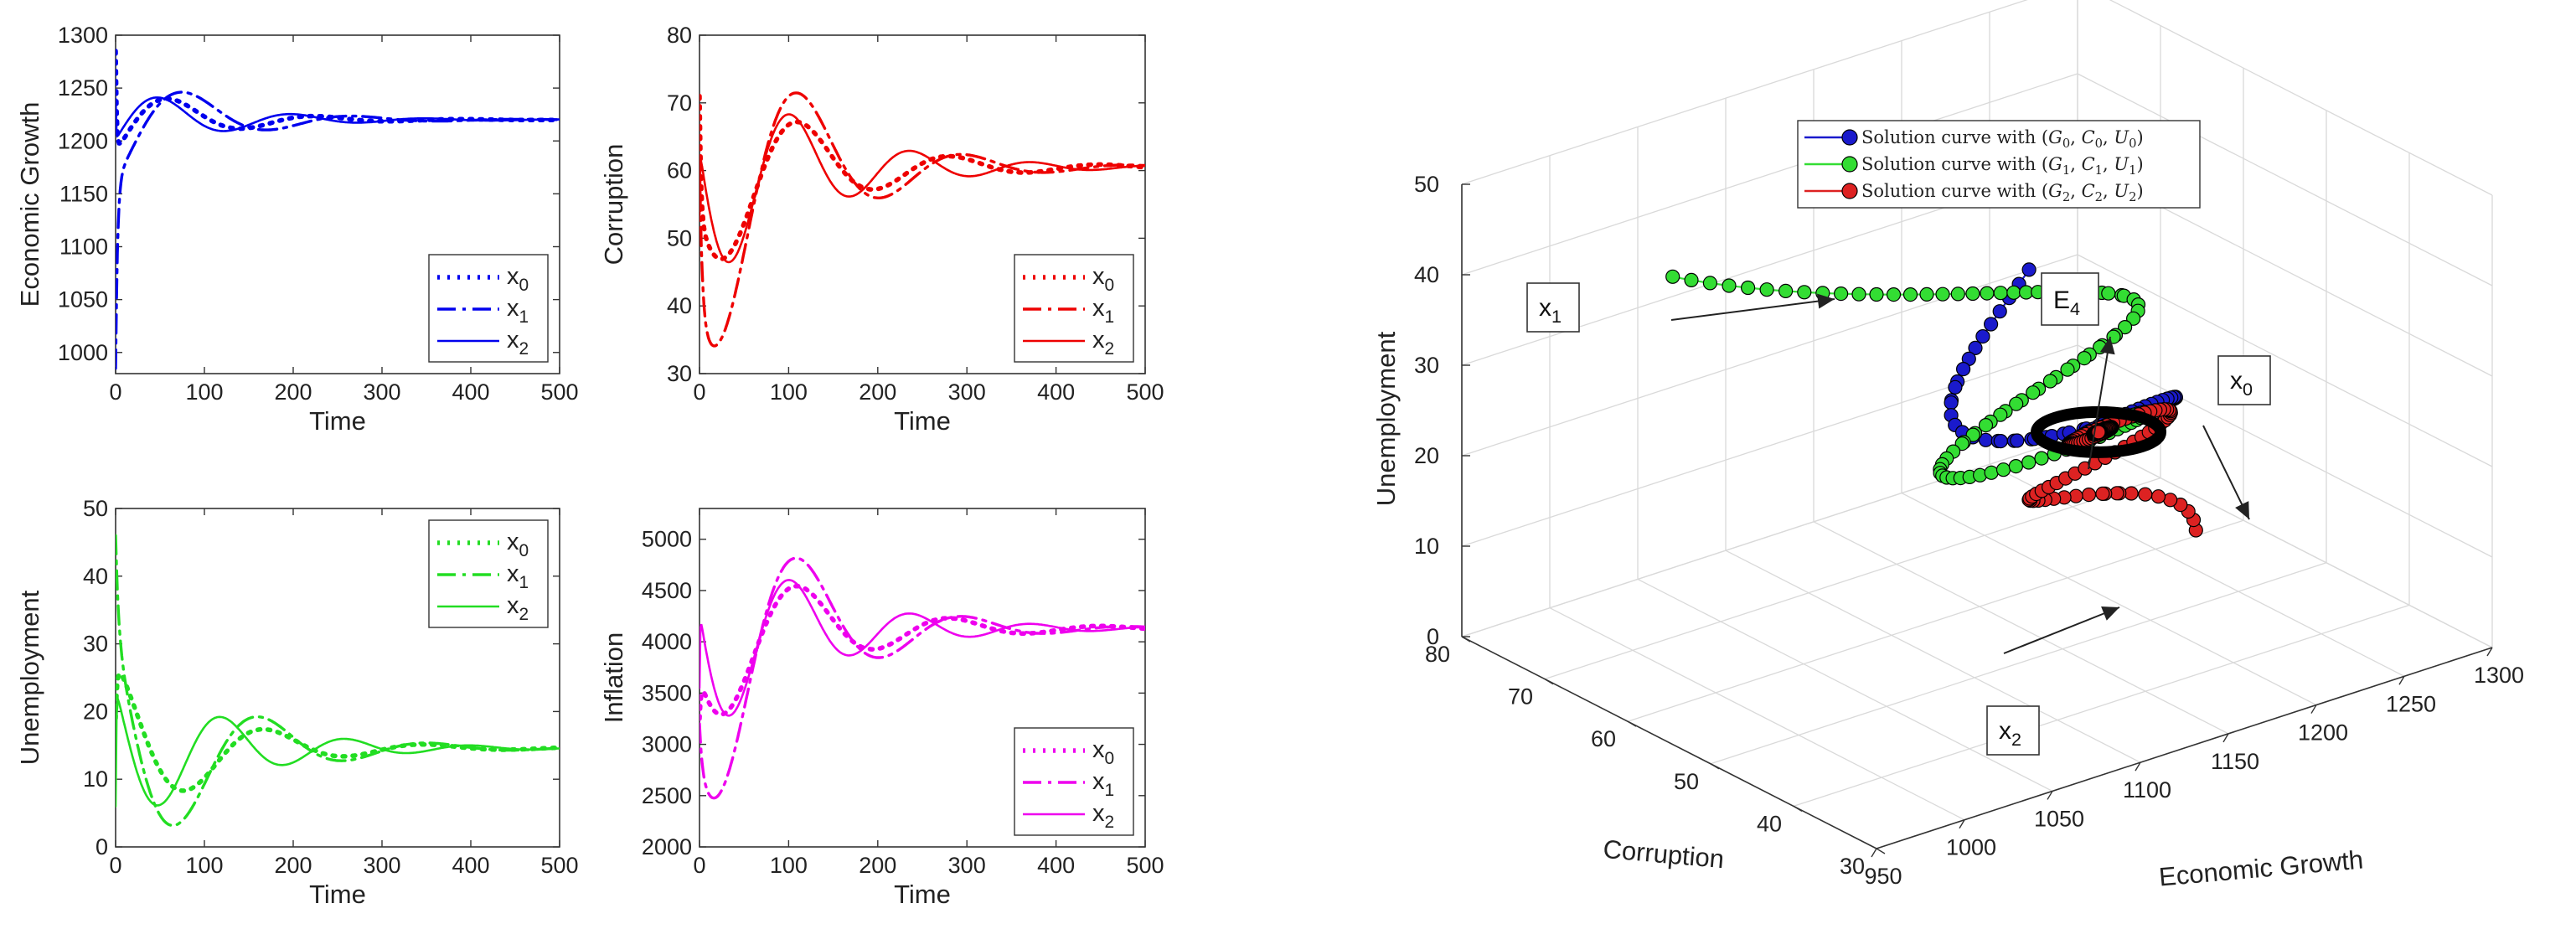  What do you see at coordinates (667, 744) in the screenshot?
I see `y-tick-label: 3000` at bounding box center [667, 744].